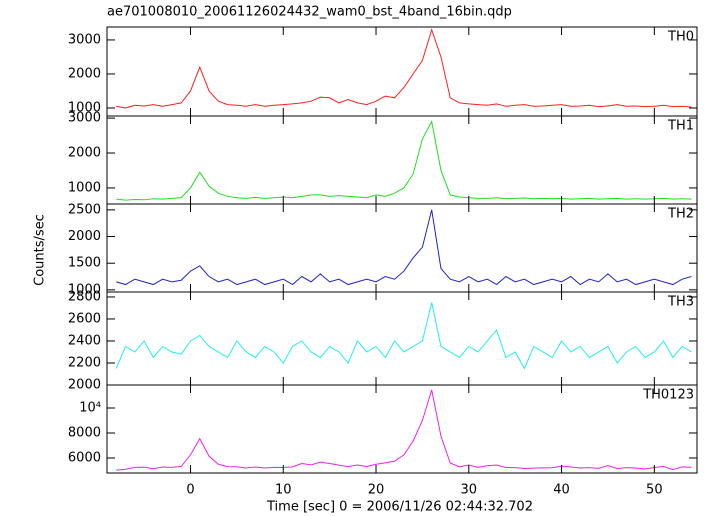 The image size is (717, 516). What do you see at coordinates (680, 126) in the screenshot?
I see `series-label: TH1` at bounding box center [680, 126].